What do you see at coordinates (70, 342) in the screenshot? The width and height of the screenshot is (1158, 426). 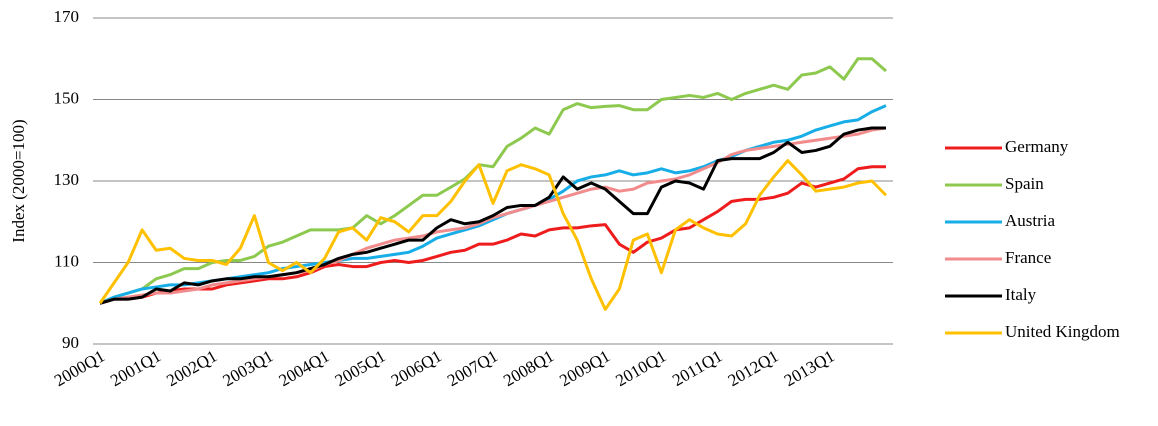 I see `y-tick-label: 90` at bounding box center [70, 342].